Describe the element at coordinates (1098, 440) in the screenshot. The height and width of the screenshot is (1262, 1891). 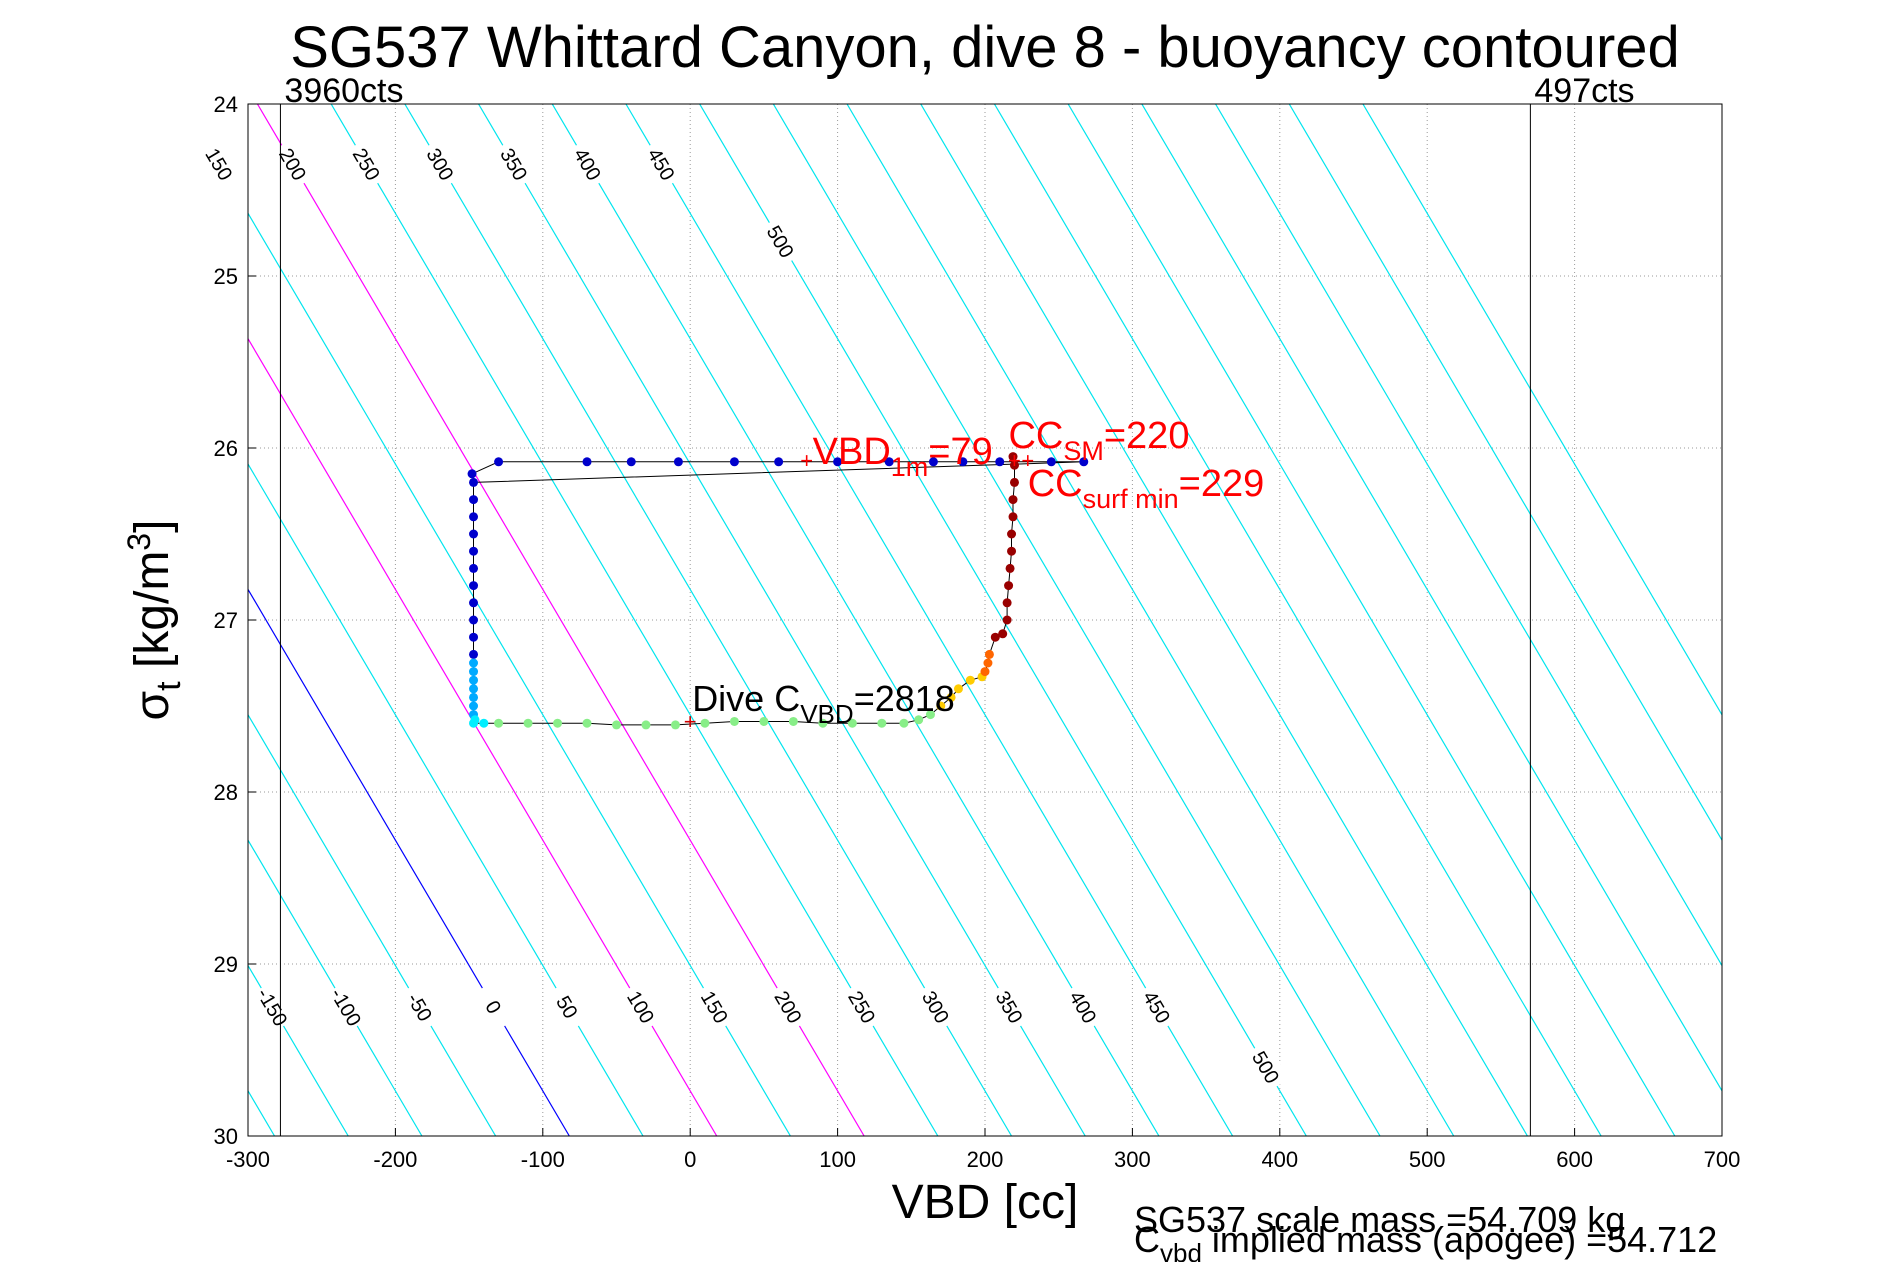
I see `annotation-text: CCSM=220` at that location.